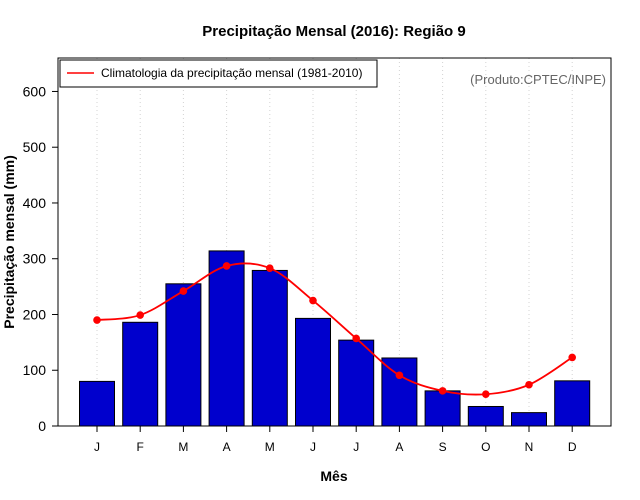  I want to click on y-tick-label: 200, so click(35, 314).